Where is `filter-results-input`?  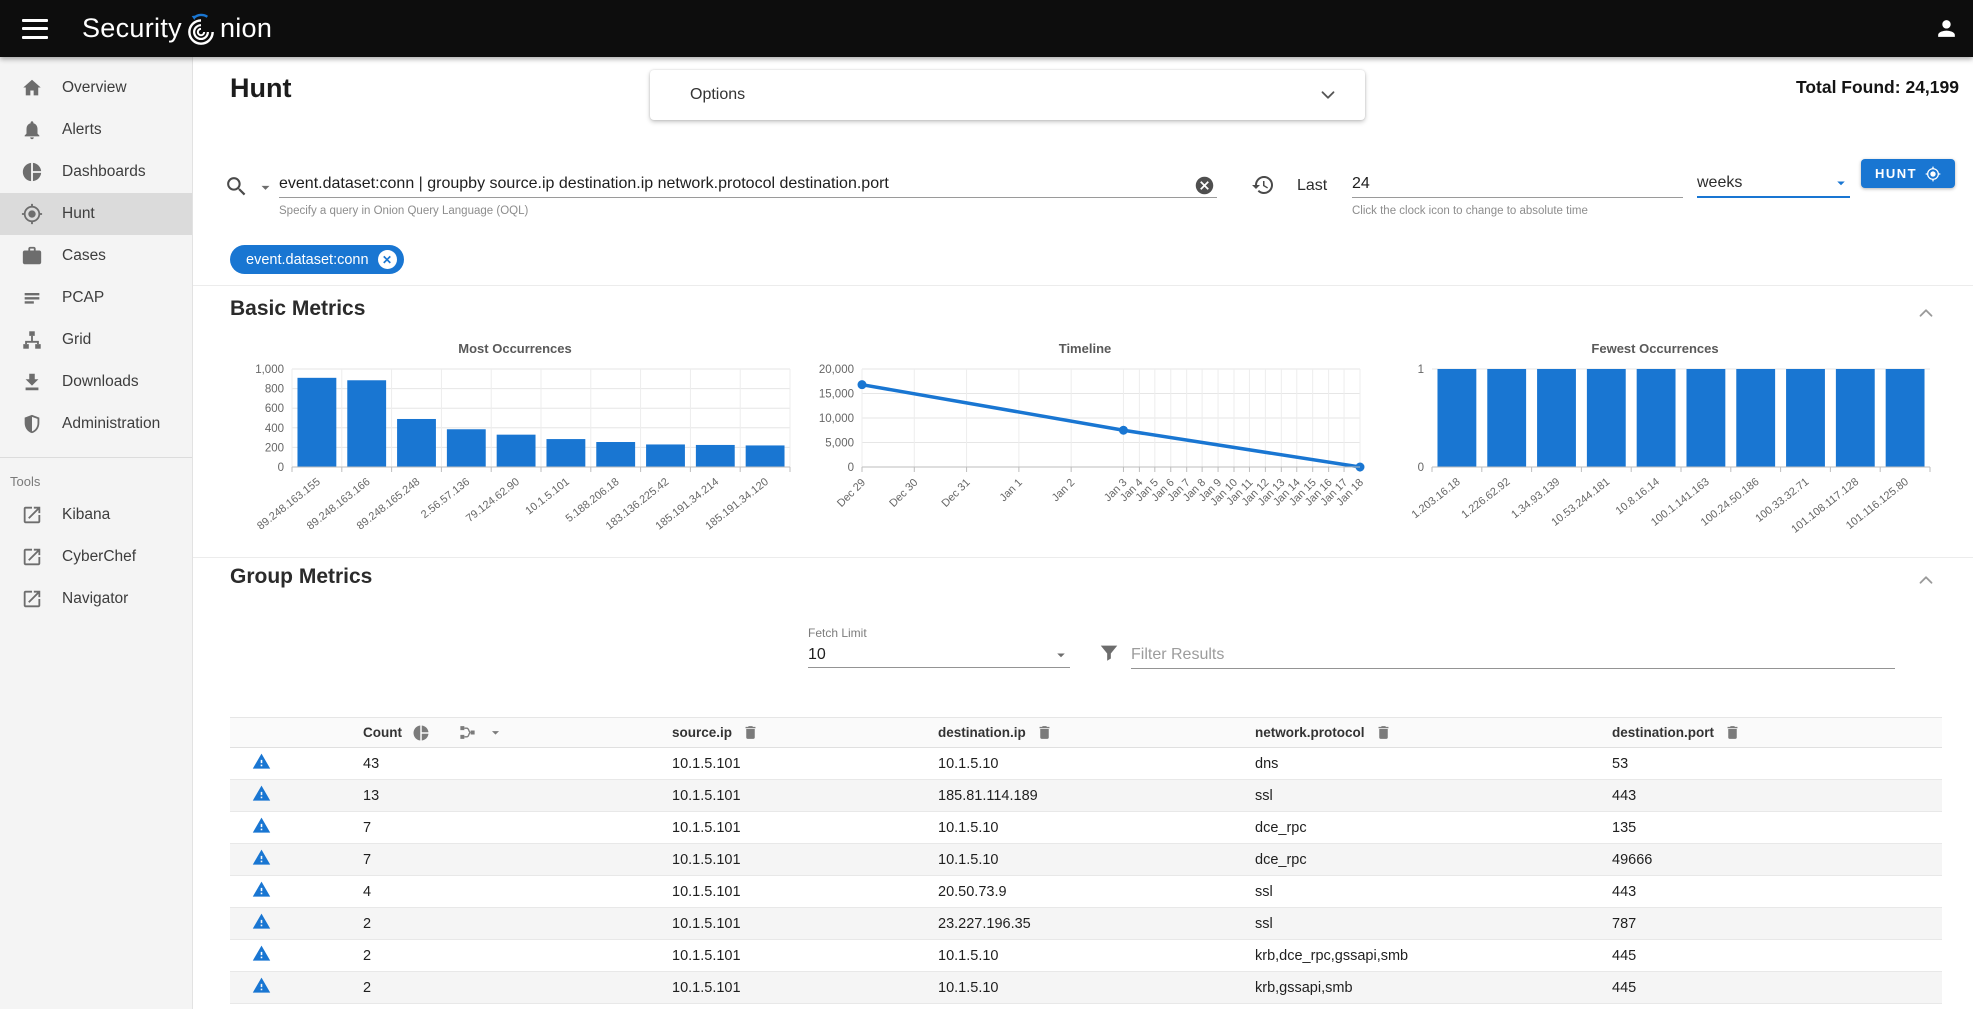 filter-results-input is located at coordinates (1513, 655).